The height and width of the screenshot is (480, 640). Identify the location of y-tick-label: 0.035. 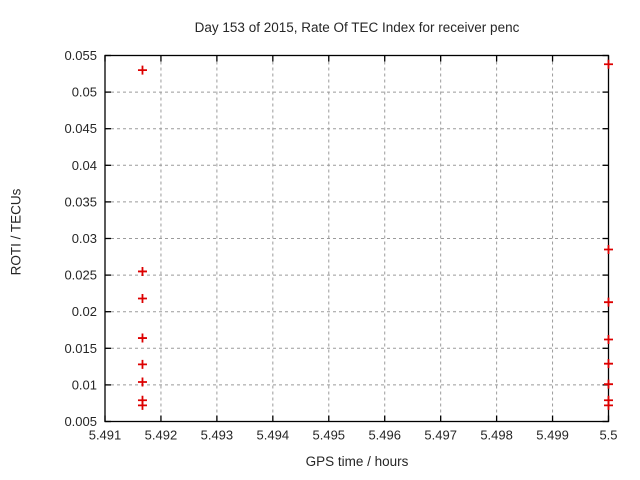
(80, 201).